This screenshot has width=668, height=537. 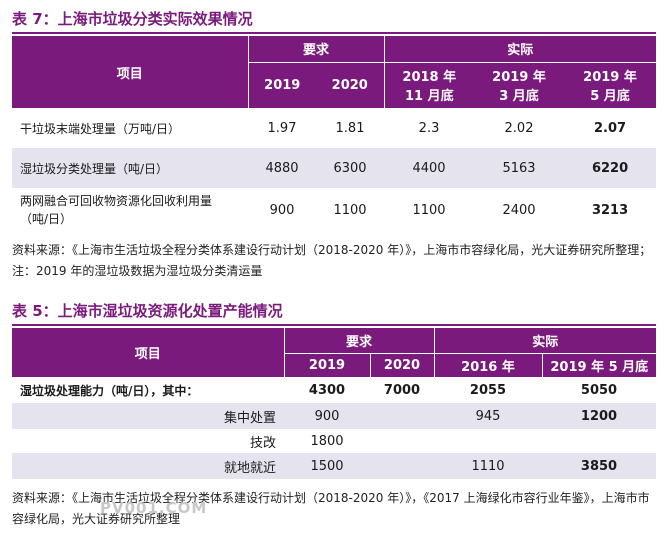 I want to click on table5-header-actual: 实际, so click(x=545, y=341).